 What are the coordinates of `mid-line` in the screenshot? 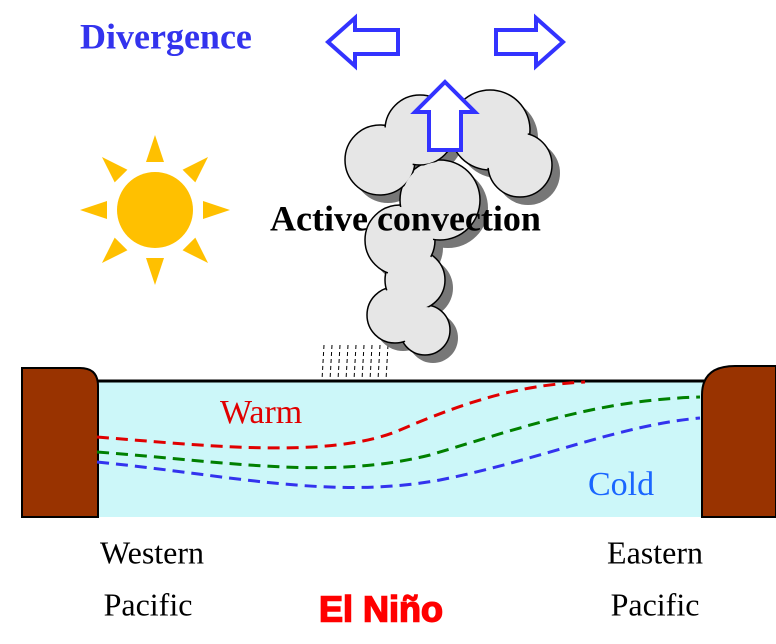 It's located at (398, 432).